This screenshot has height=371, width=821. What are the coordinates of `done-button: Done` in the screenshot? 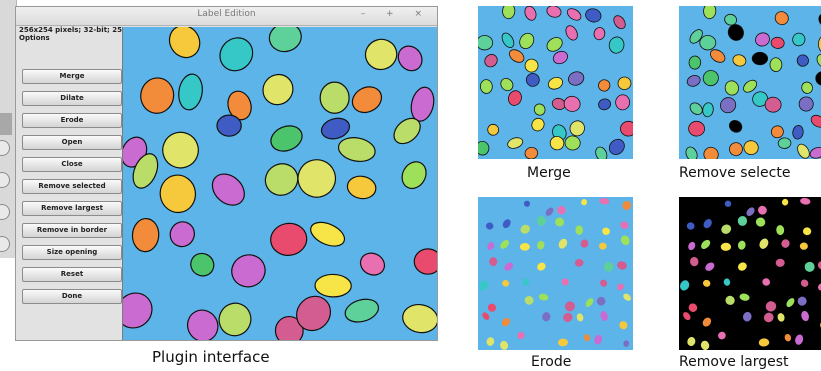 It's located at (72, 296).